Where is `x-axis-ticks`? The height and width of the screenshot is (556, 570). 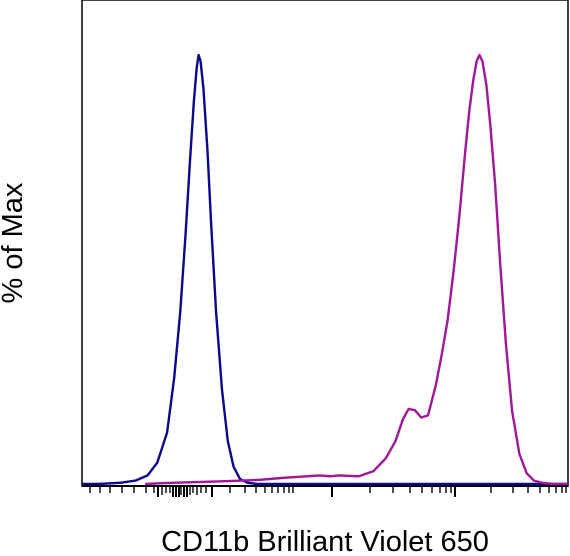 x-axis-ticks is located at coordinates (328, 492).